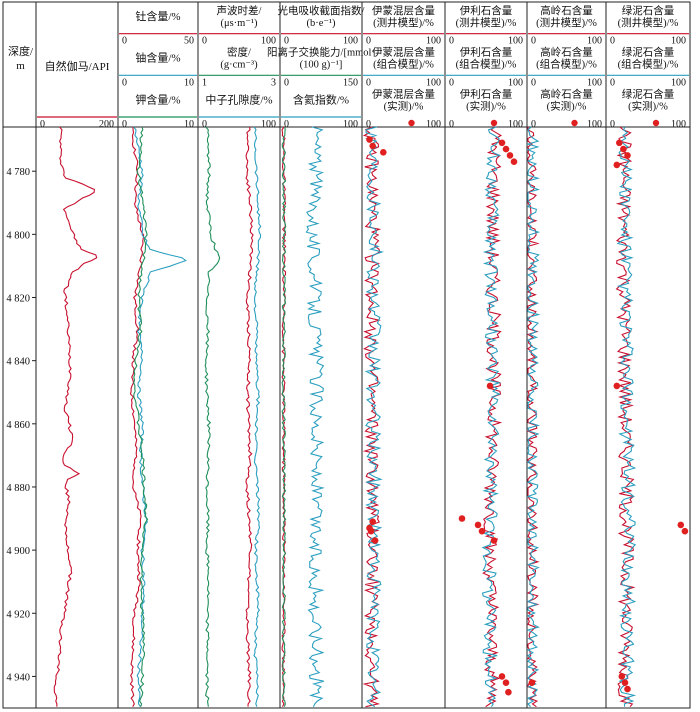 Image resolution: width=700 pixels, height=712 pixels. I want to click on scale-min: 1, so click(204, 82).